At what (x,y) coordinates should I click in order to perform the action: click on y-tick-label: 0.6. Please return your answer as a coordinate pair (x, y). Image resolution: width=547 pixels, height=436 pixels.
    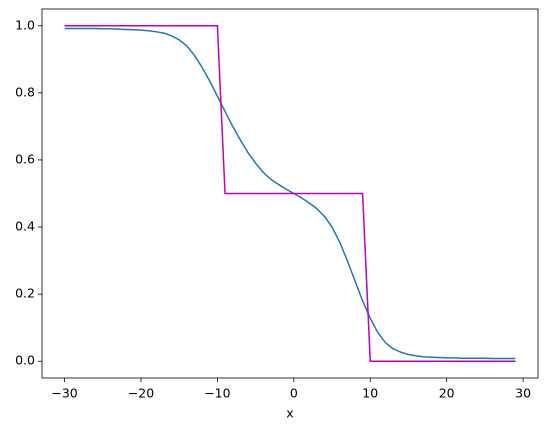
    Looking at the image, I should click on (25, 158).